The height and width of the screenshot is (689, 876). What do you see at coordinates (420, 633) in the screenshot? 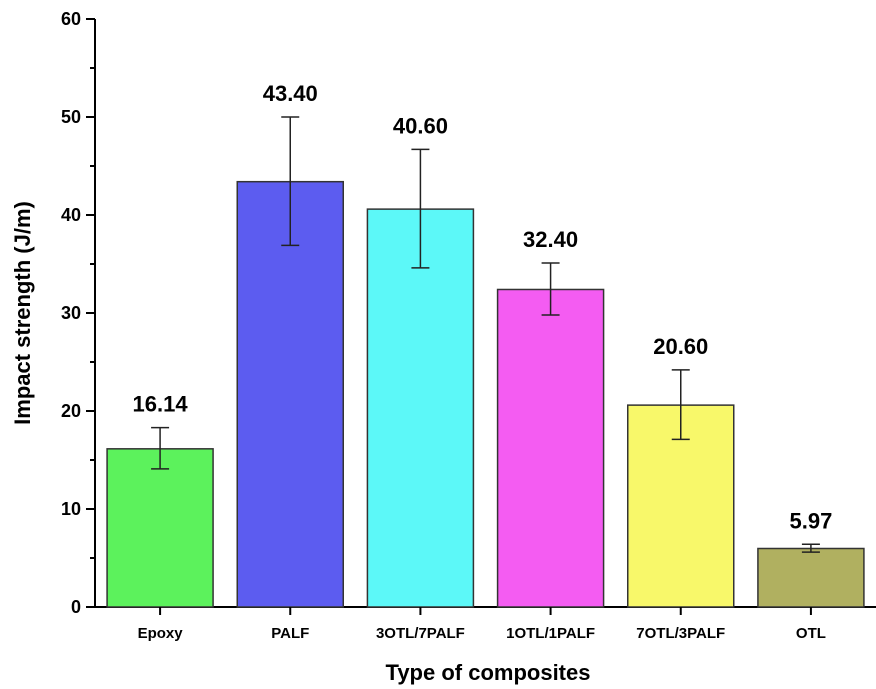
I see `x-tick-label: 3OTL/7PALF` at bounding box center [420, 633].